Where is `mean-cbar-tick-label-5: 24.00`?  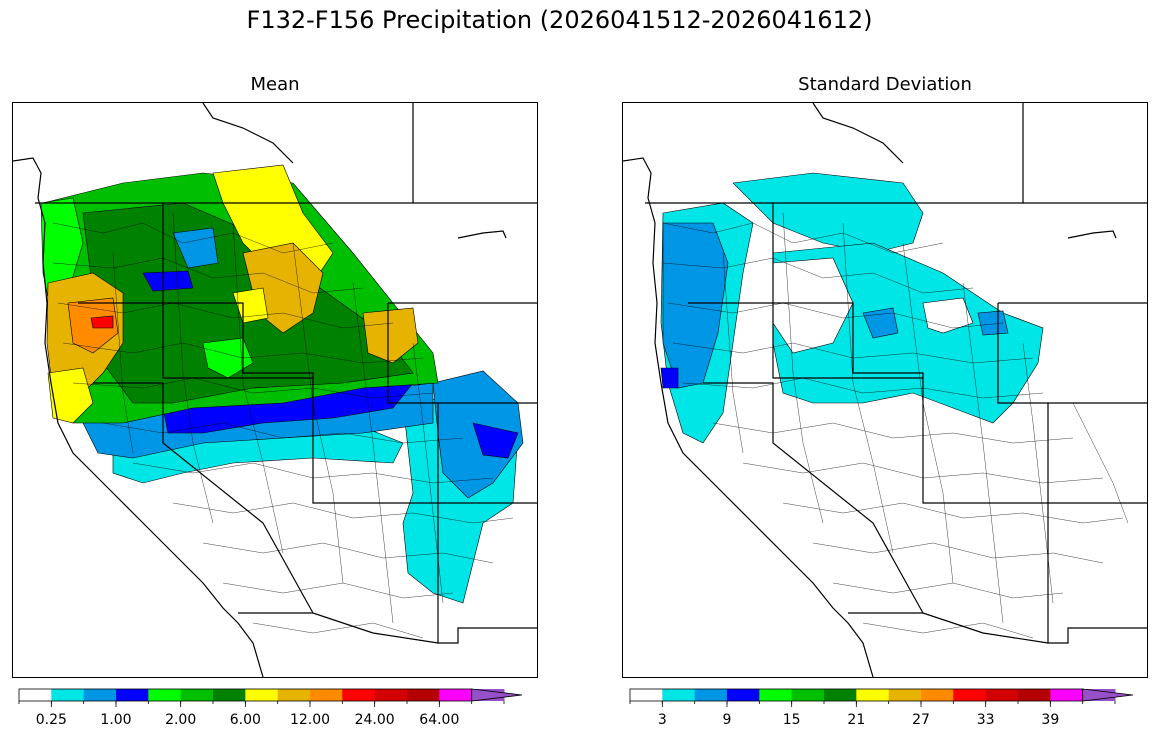
mean-cbar-tick-label-5: 24.00 is located at coordinates (375, 720).